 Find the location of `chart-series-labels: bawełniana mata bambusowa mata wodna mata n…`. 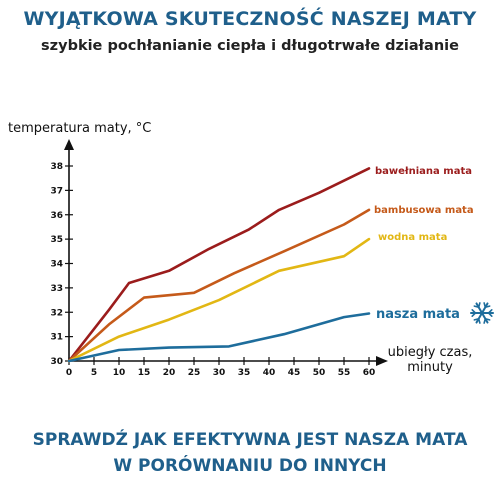

chart-series-labels: bawełniana mata bambusowa mata wodna mata n… is located at coordinates (424, 244).